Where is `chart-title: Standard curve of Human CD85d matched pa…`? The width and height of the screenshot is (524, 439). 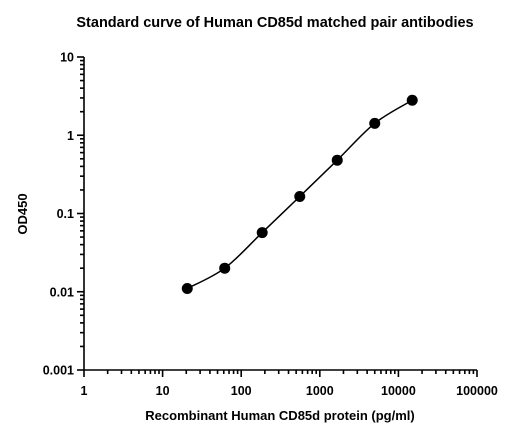 chart-title: Standard curve of Human CD85d matched pa… is located at coordinates (274, 23).